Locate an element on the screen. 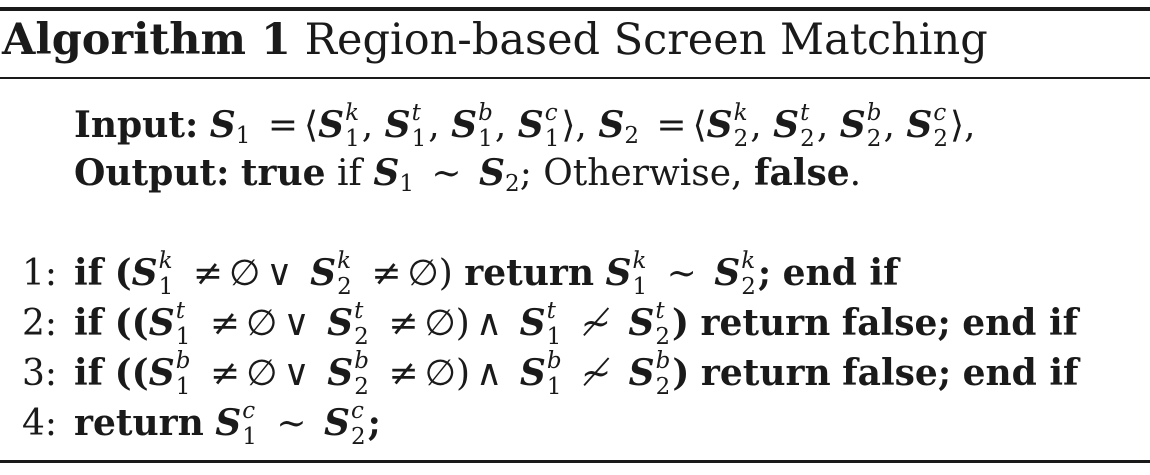  bottom-rule is located at coordinates (575, 461).